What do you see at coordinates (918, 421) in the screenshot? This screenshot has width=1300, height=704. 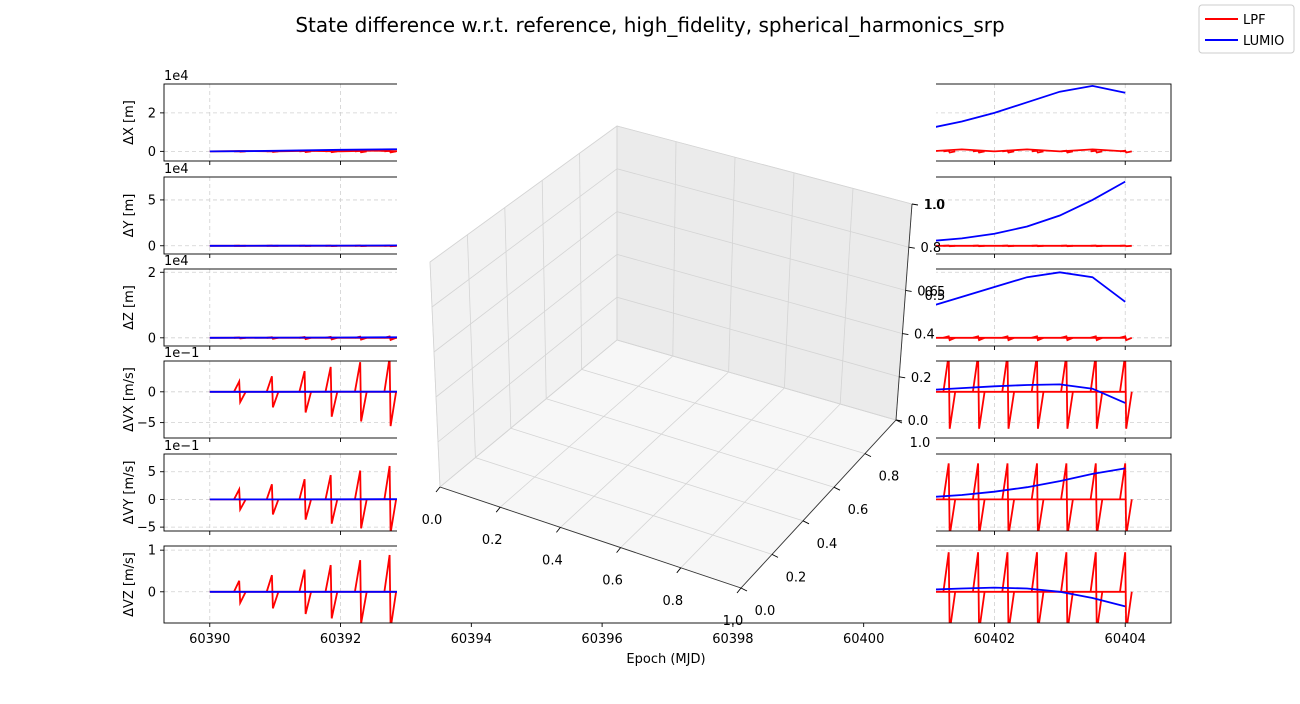 I see `inset-z-tick-label: 0.0` at bounding box center [918, 421].